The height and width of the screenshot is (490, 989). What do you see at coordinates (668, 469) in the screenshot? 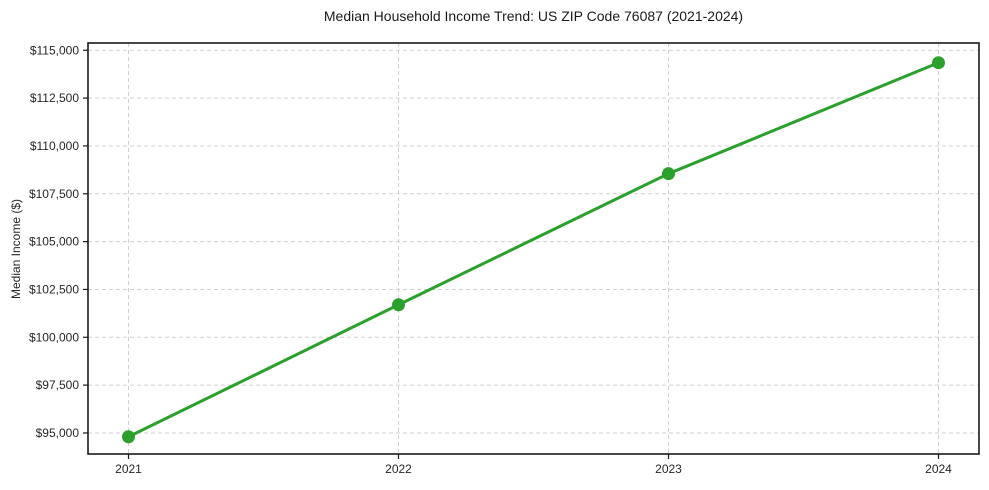
I see `x-tick-label: 2023` at bounding box center [668, 469].